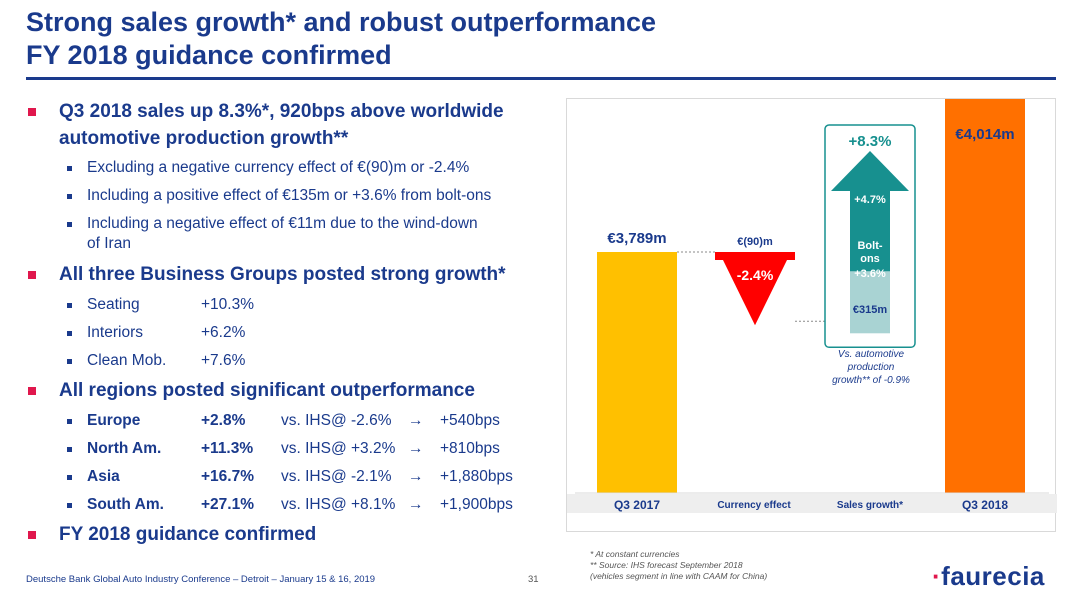 This screenshot has height=607, width=1080. What do you see at coordinates (871, 354) in the screenshot?
I see `annotation-line-1: Vs. automotive` at bounding box center [871, 354].